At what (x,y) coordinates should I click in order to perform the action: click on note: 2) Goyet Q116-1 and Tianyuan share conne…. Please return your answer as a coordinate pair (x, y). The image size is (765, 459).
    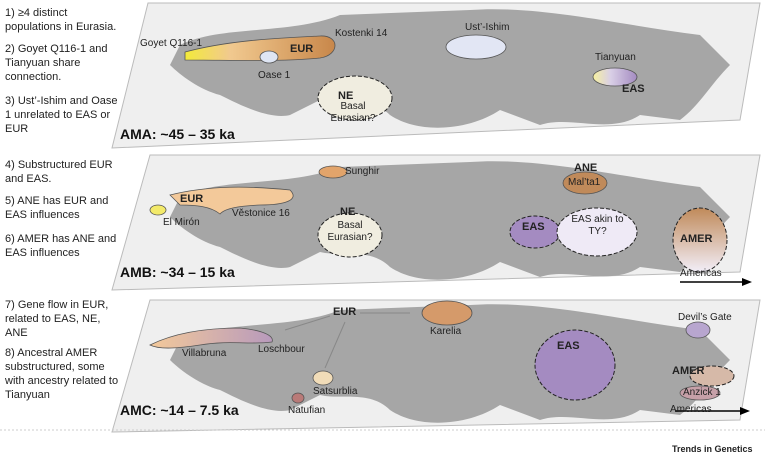
    Looking at the image, I should click on (56, 63).